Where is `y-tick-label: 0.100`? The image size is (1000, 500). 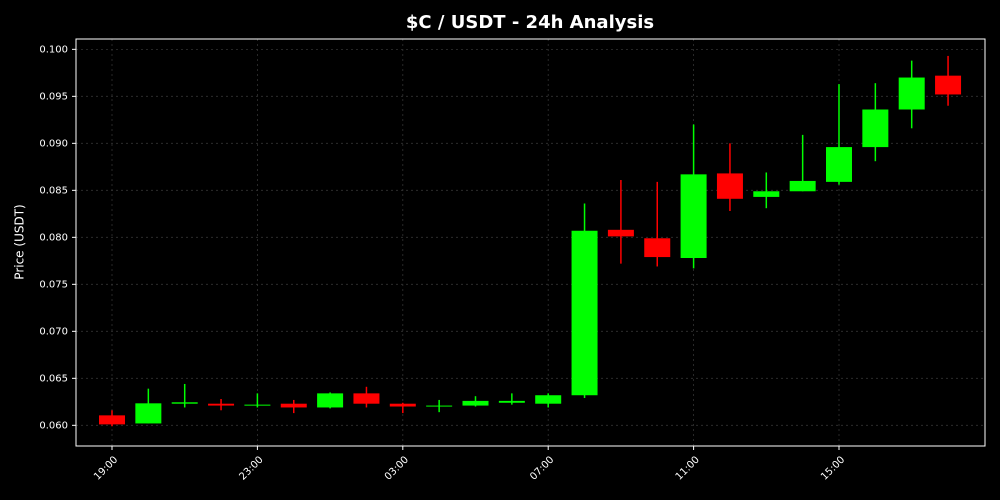 y-tick-label: 0.100 is located at coordinates (53, 49).